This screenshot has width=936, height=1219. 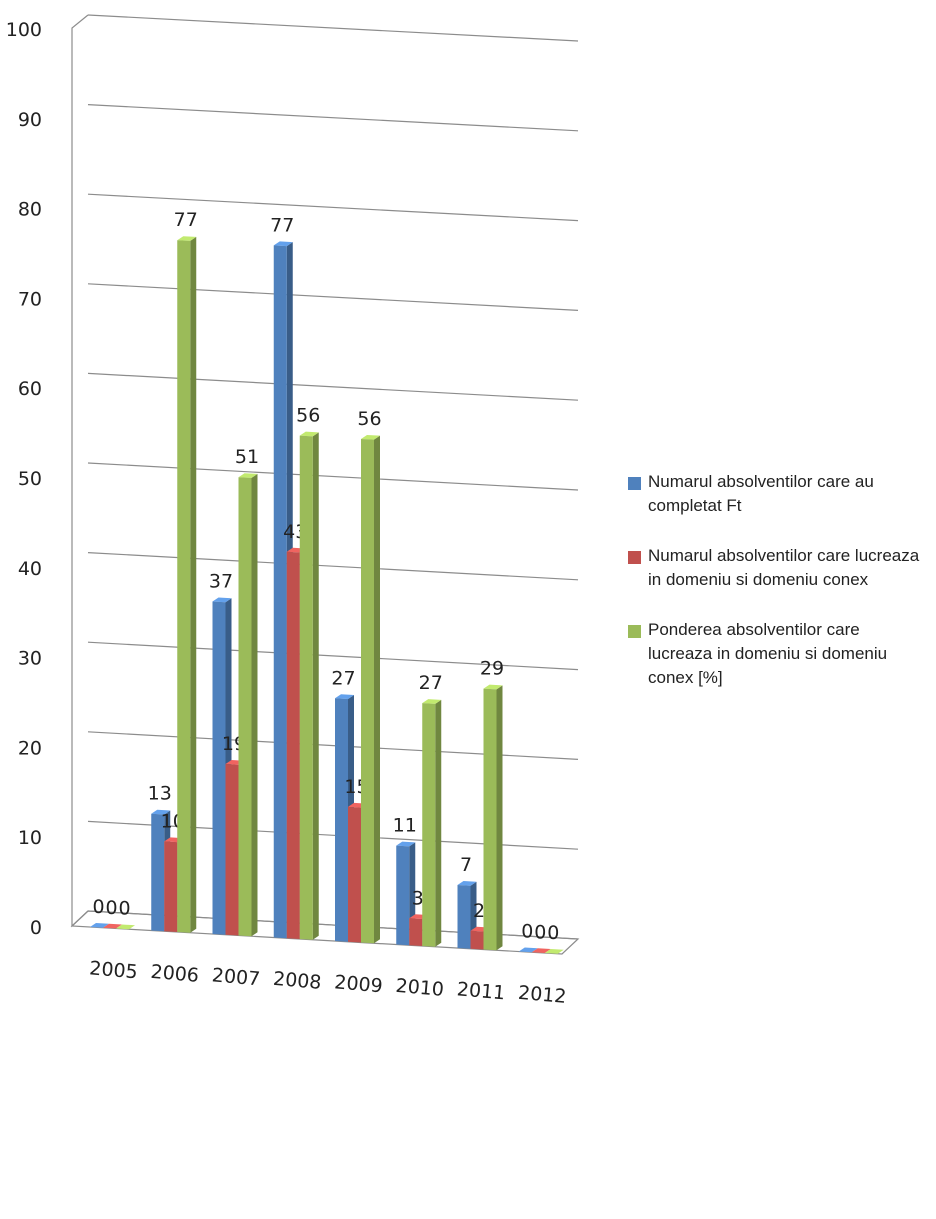 What do you see at coordinates (36, 928) in the screenshot?
I see `y-tick-label: 0` at bounding box center [36, 928].